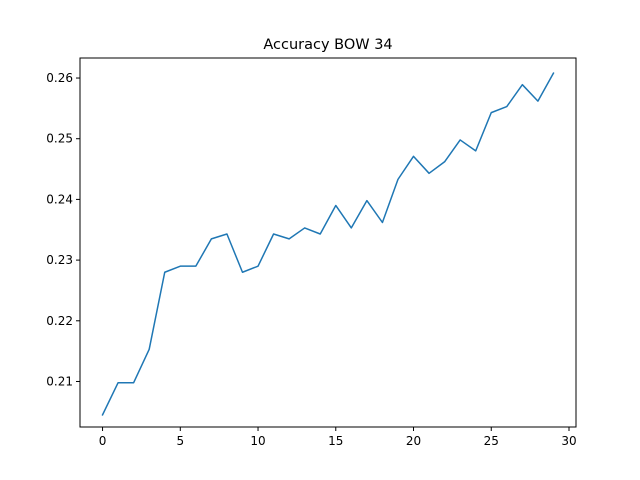  I want to click on y-tick-label-3: 0.24, so click(59, 199).